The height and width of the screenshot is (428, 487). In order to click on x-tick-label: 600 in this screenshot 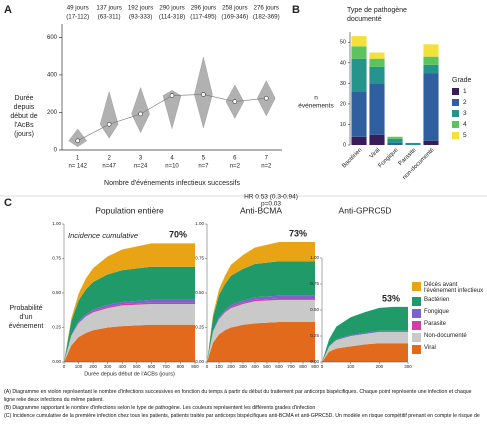, I will do `click(279, 366)`.